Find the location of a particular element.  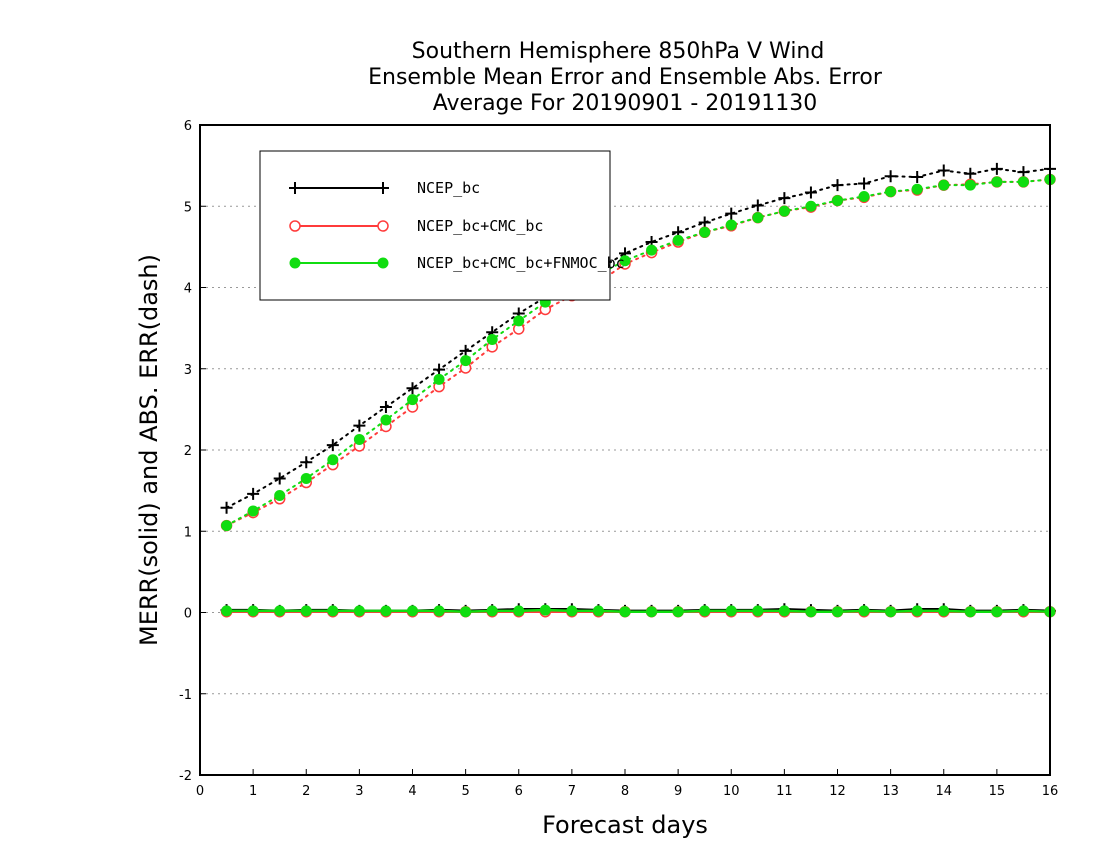

y-tick-label: -2 is located at coordinates (185, 776).